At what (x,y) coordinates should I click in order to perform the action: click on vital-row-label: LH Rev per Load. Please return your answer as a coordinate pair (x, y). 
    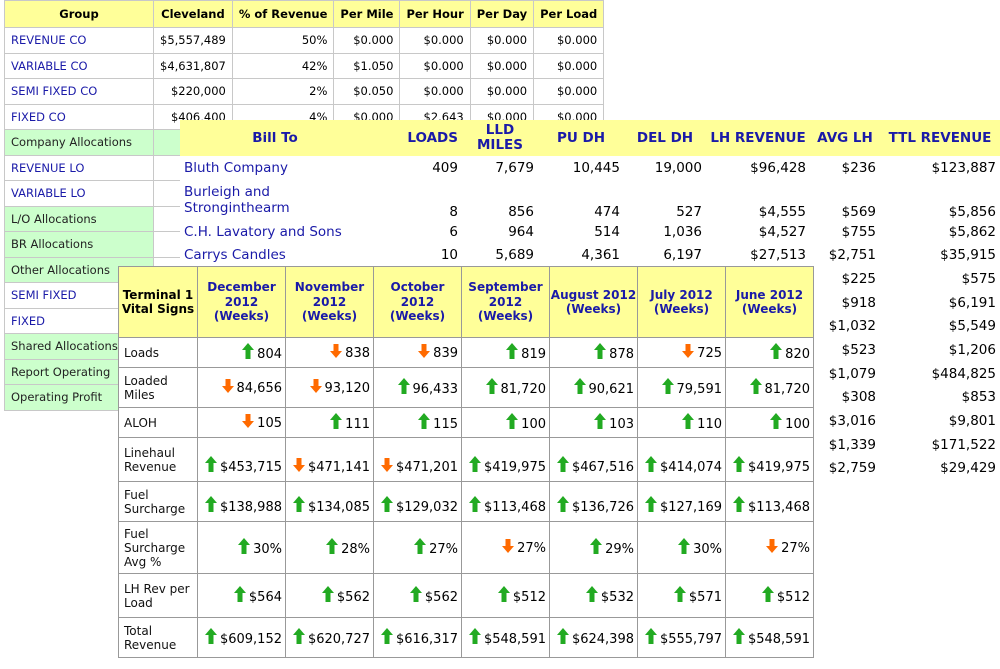
    Looking at the image, I should click on (158, 595).